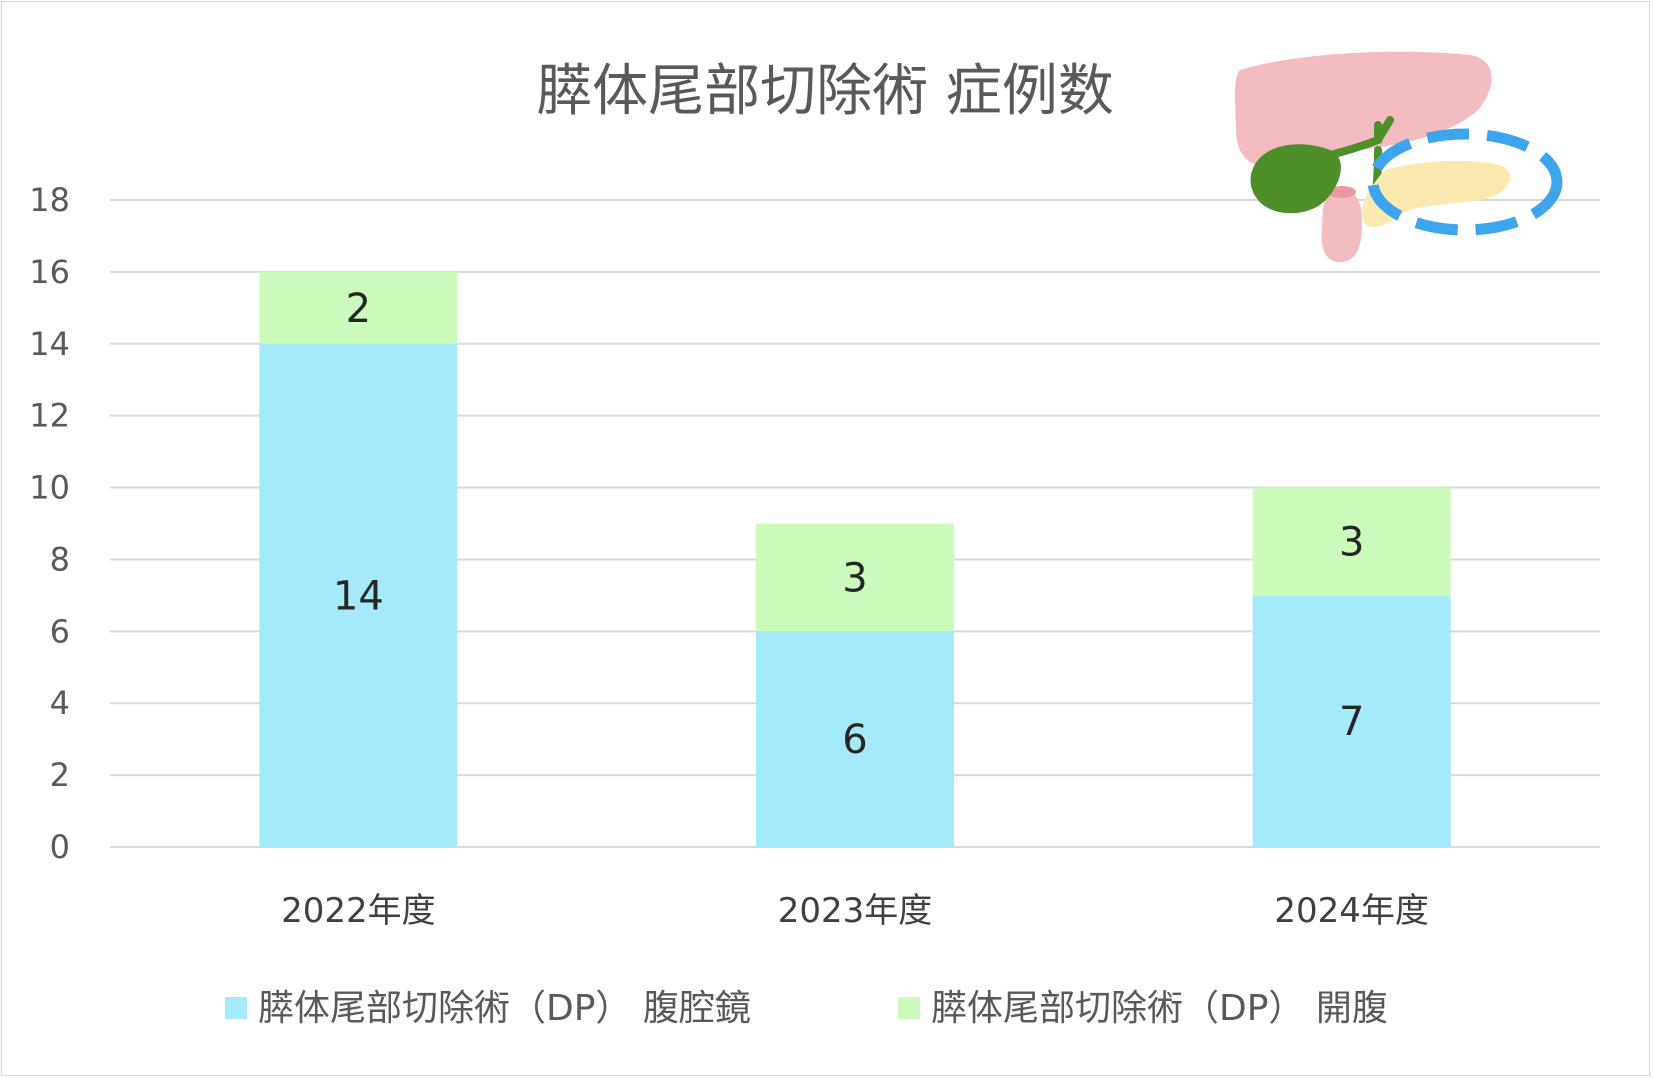 The height and width of the screenshot is (1079, 1653). What do you see at coordinates (49, 272) in the screenshot?
I see `y-tick-label-16: 16` at bounding box center [49, 272].